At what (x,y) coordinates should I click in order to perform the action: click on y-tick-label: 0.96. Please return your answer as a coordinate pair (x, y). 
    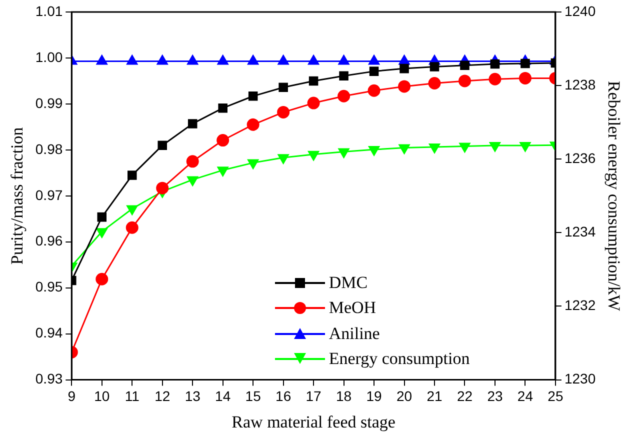
    Looking at the image, I should click on (49, 240).